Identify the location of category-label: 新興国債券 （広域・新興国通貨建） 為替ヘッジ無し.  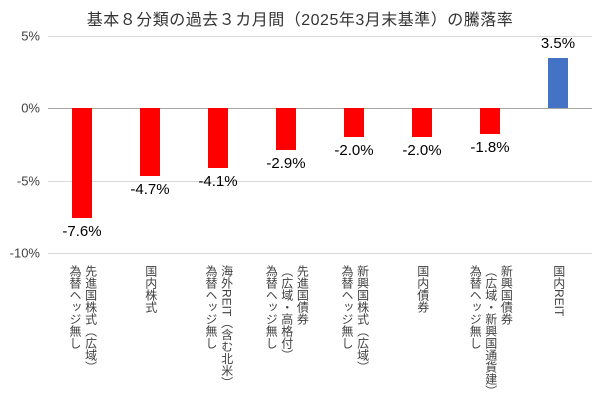
(490, 334).